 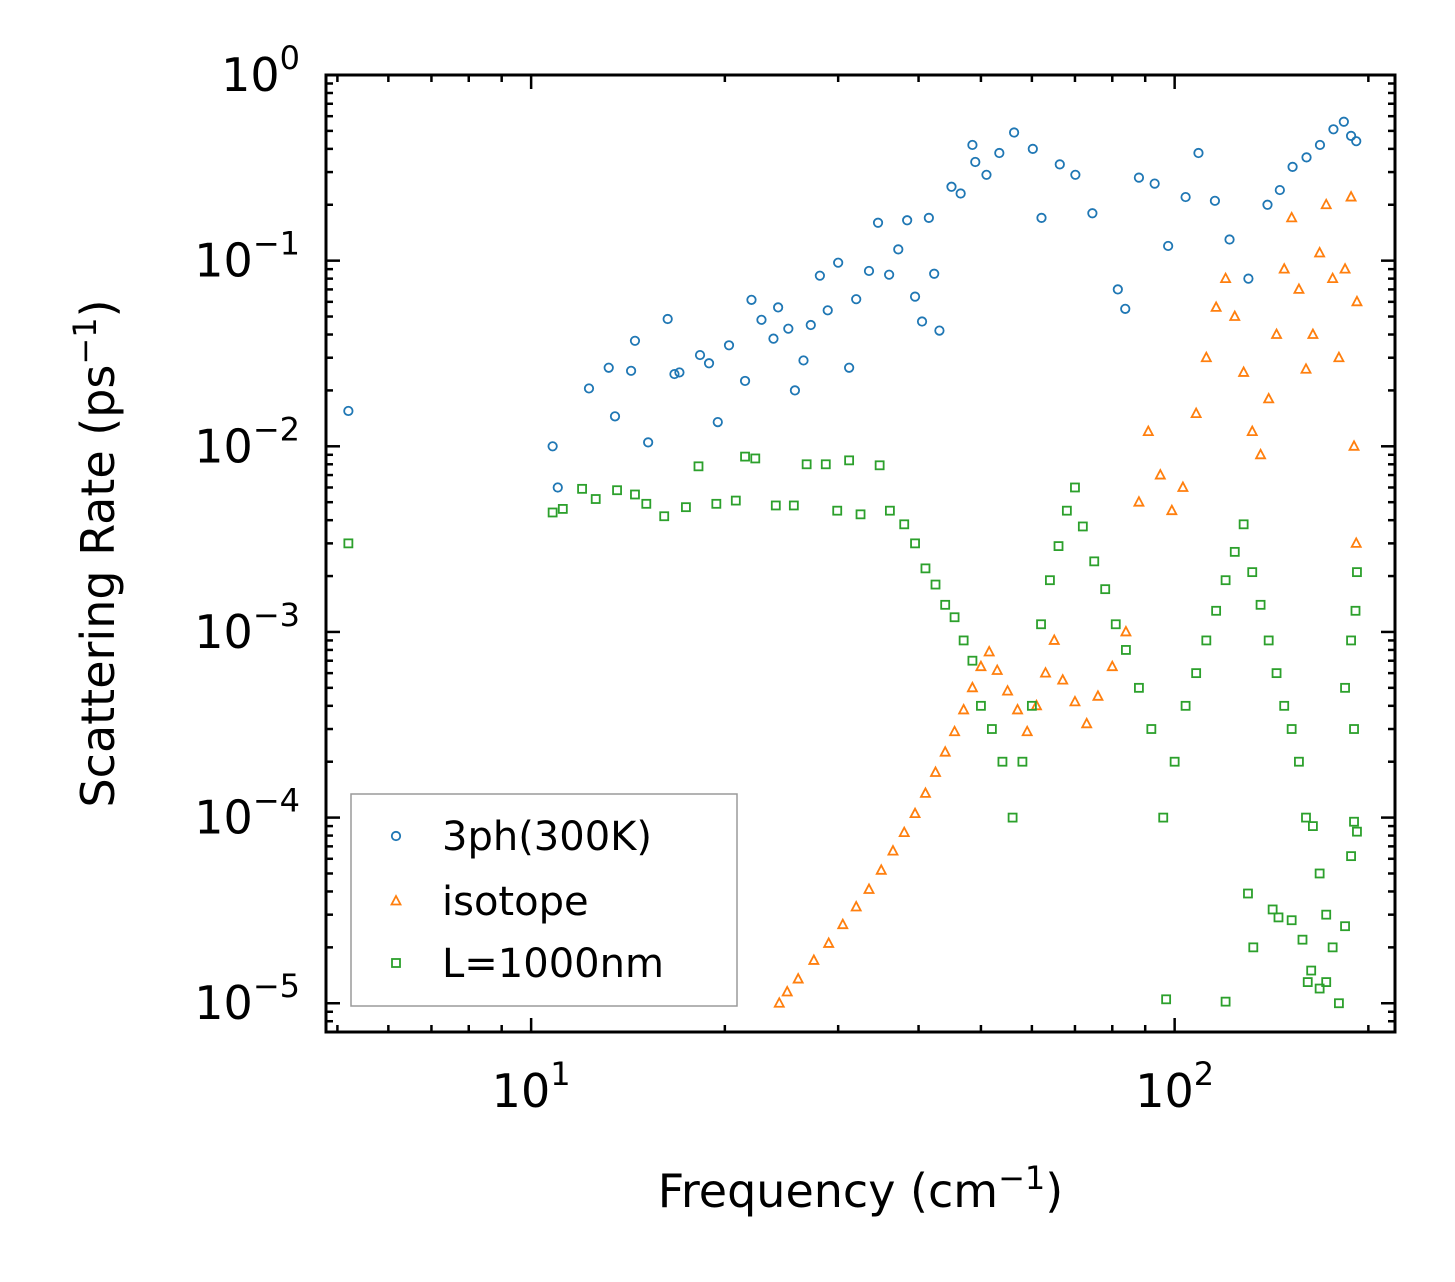 What do you see at coordinates (396, 836) in the screenshot?
I see `legend-marker` at bounding box center [396, 836].